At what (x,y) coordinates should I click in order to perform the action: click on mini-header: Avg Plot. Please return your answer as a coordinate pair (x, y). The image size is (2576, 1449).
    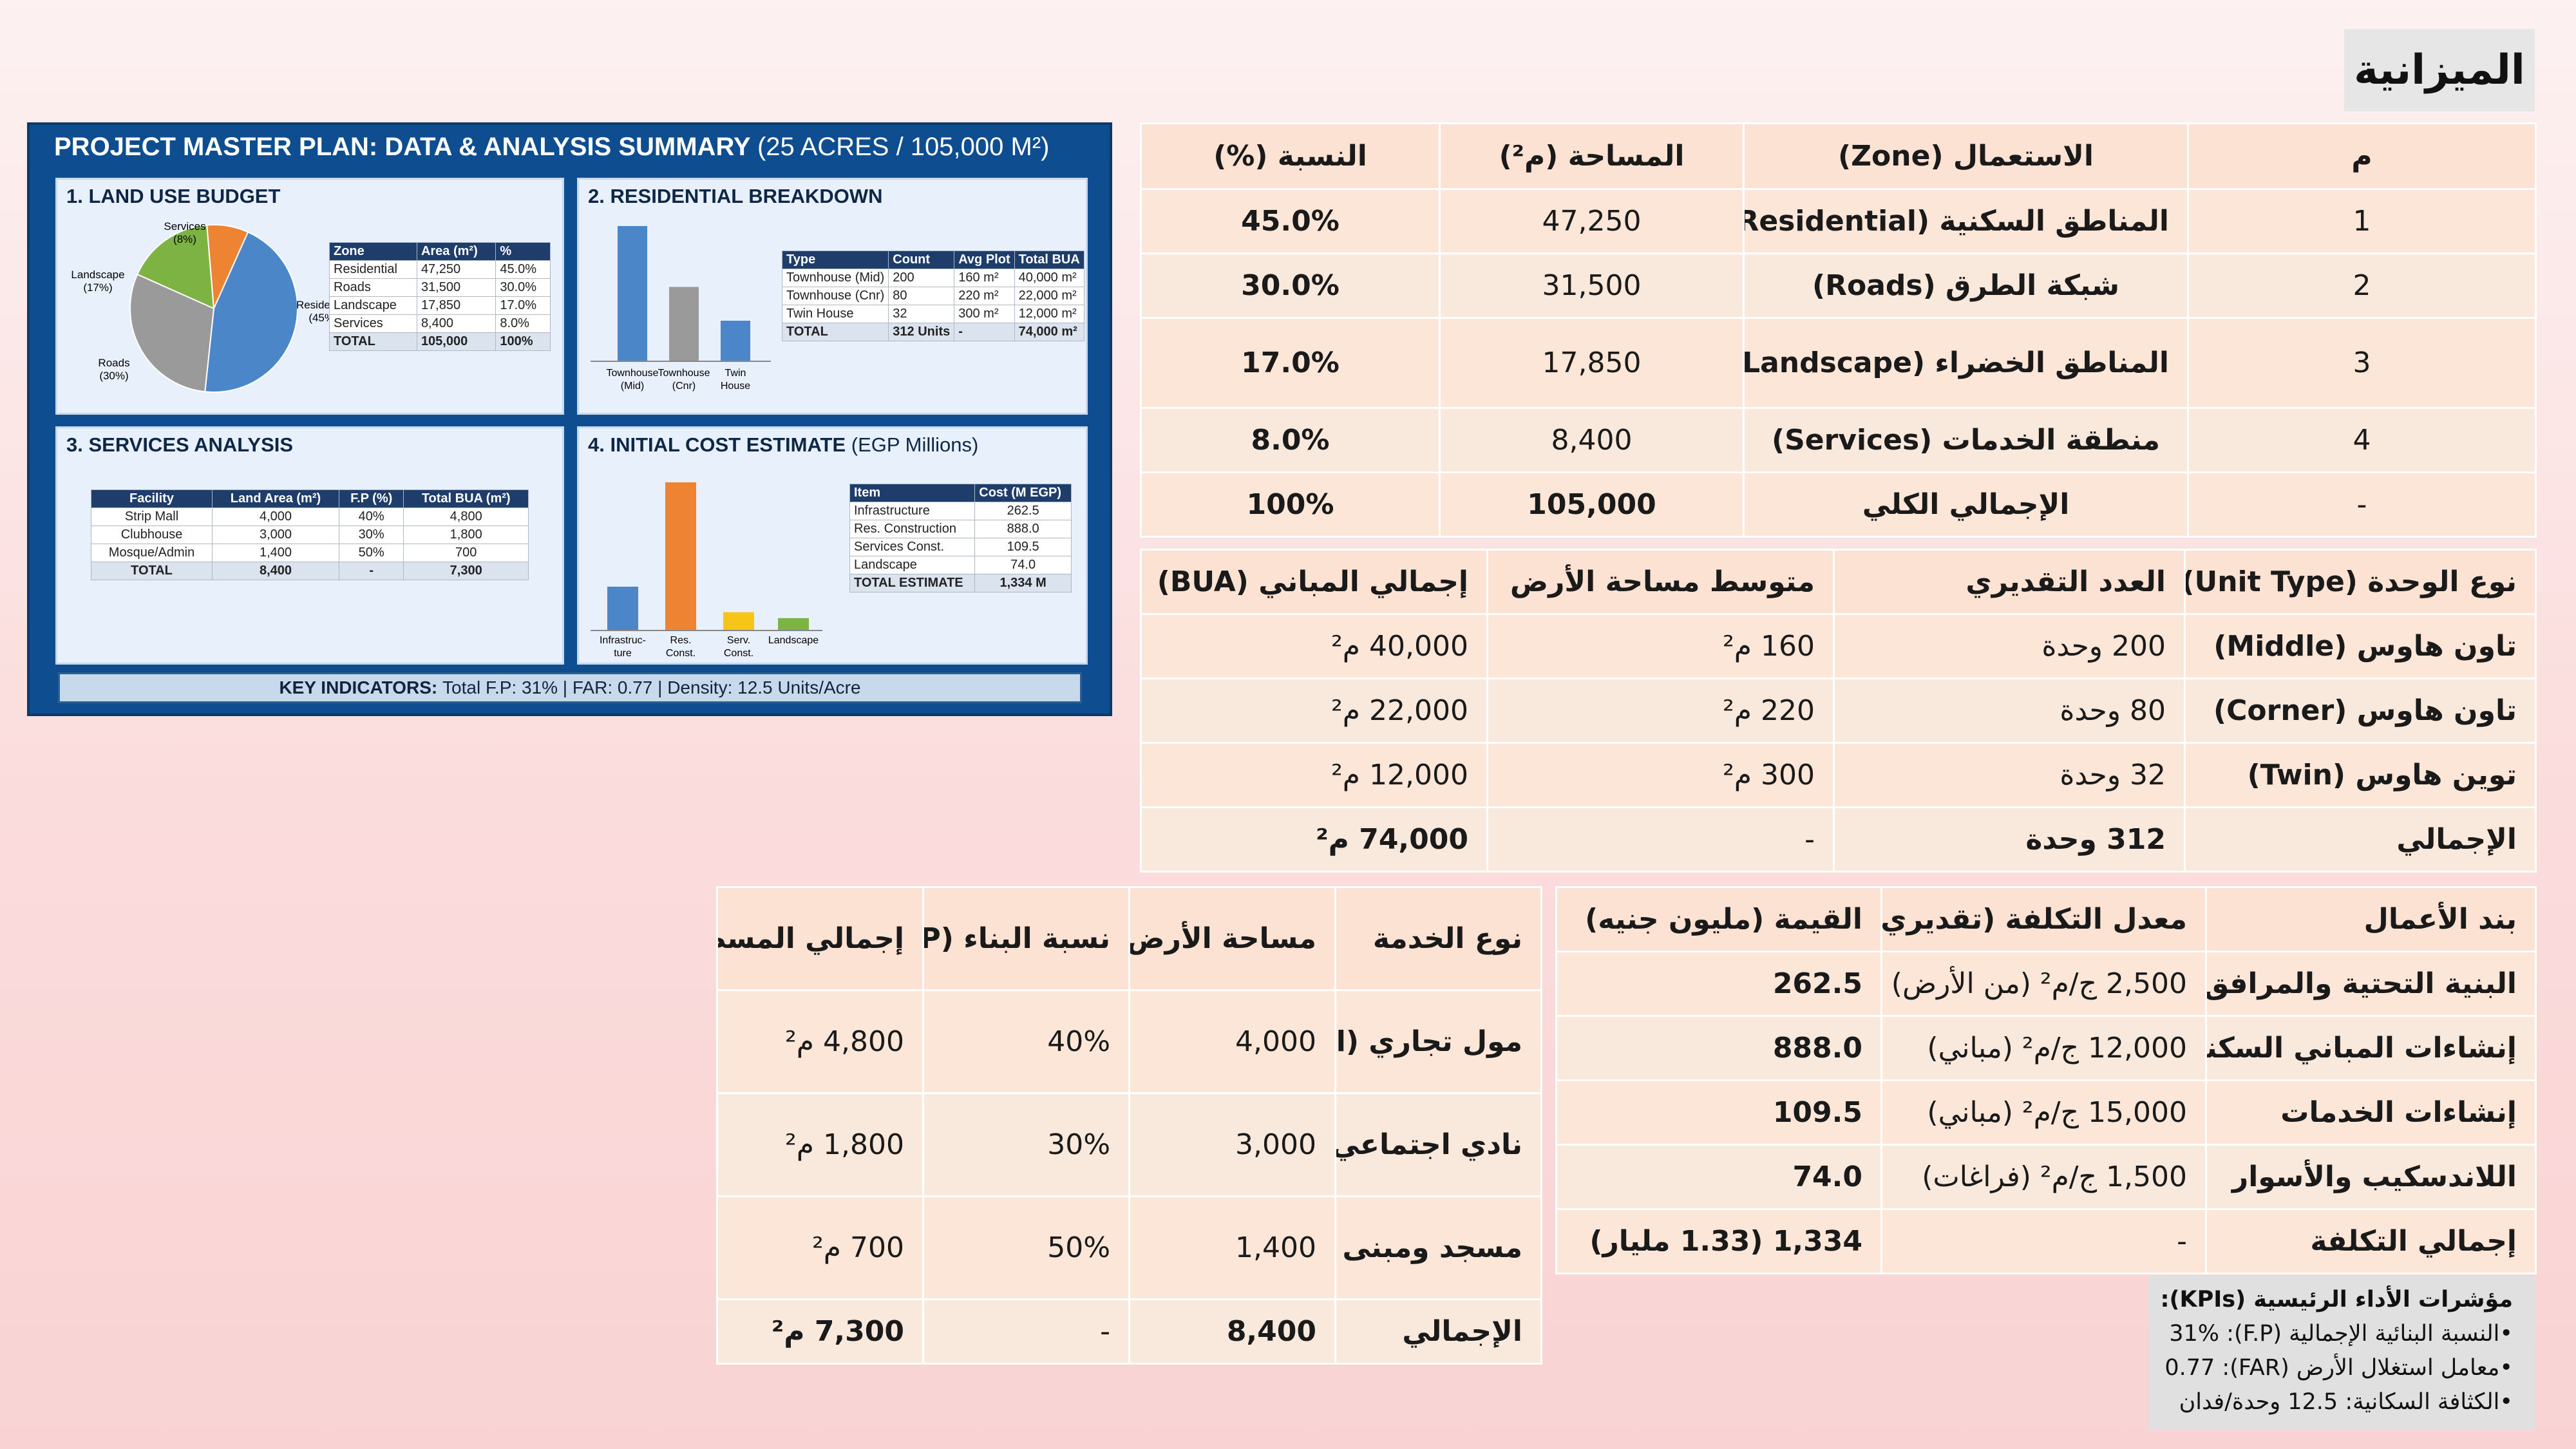
    Looking at the image, I should click on (984, 260).